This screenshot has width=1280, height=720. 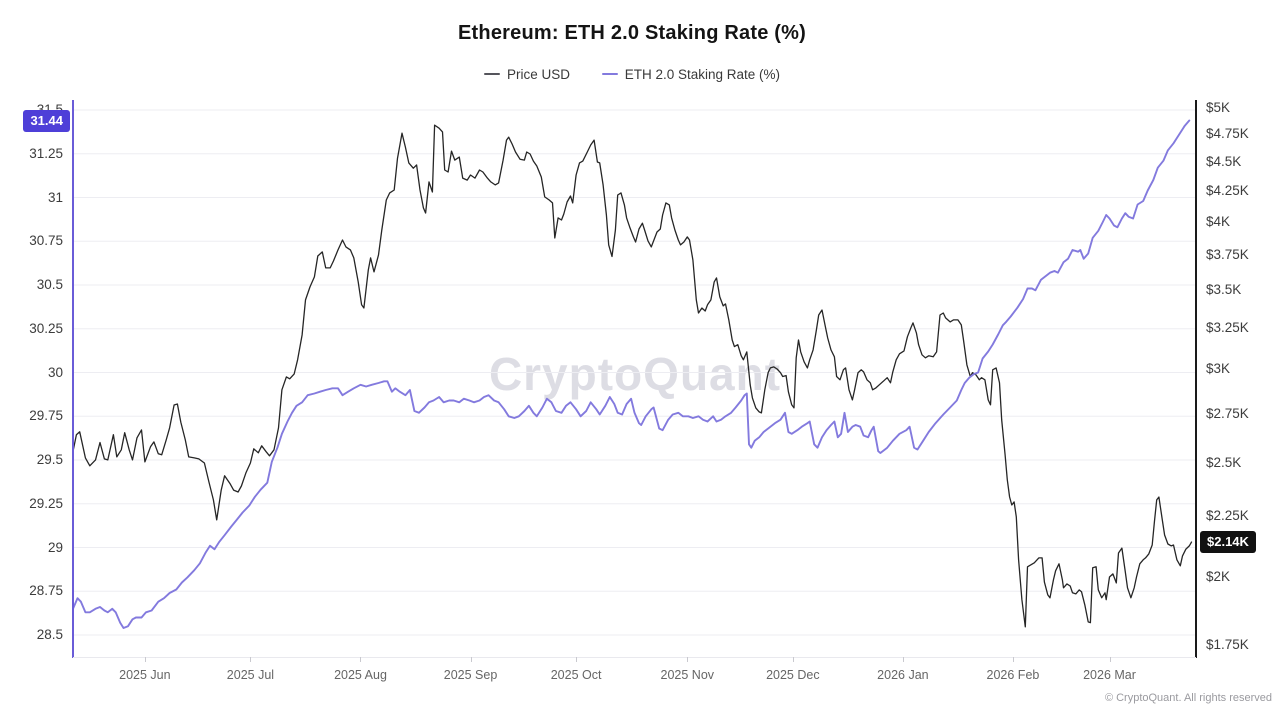 What do you see at coordinates (46, 241) in the screenshot?
I see `left-axis-tick-label: 30.75` at bounding box center [46, 241].